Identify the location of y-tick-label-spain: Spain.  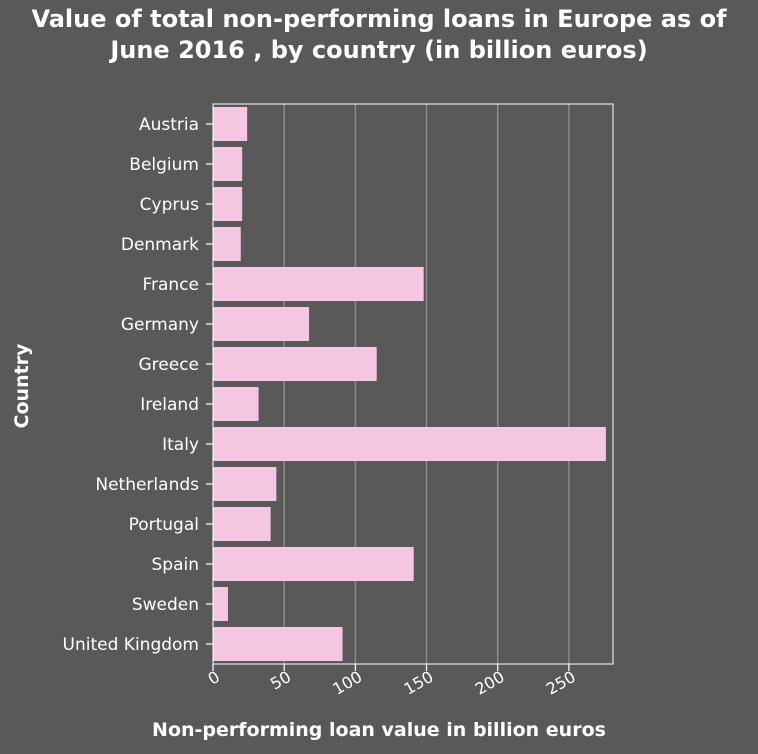
(176, 565).